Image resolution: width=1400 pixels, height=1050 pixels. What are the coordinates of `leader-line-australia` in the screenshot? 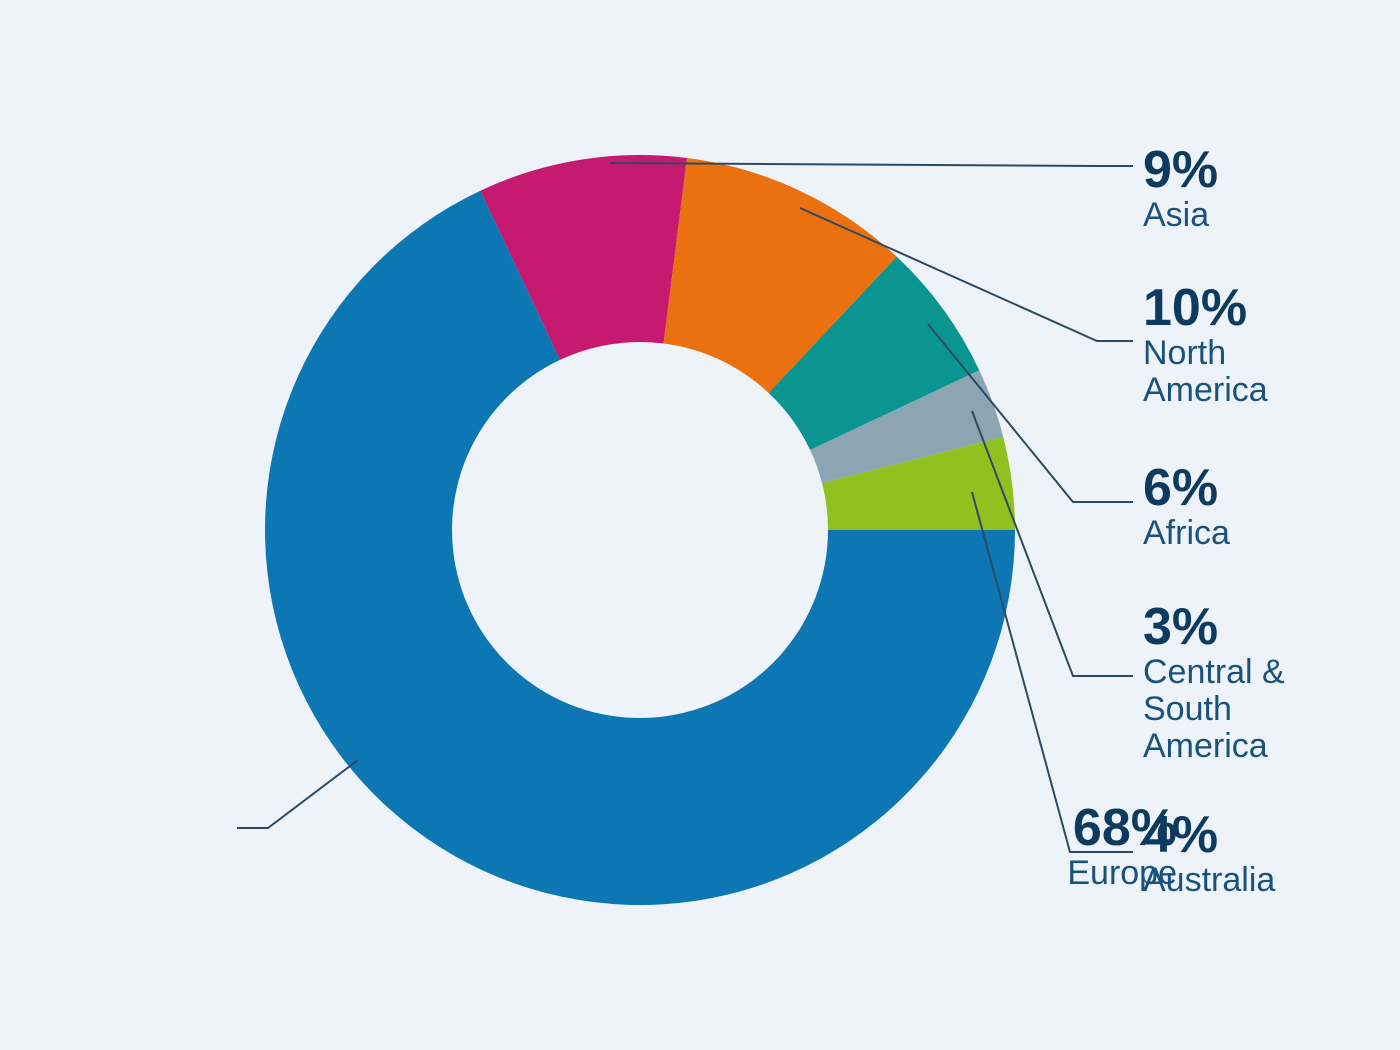 It's located at (1052, 672).